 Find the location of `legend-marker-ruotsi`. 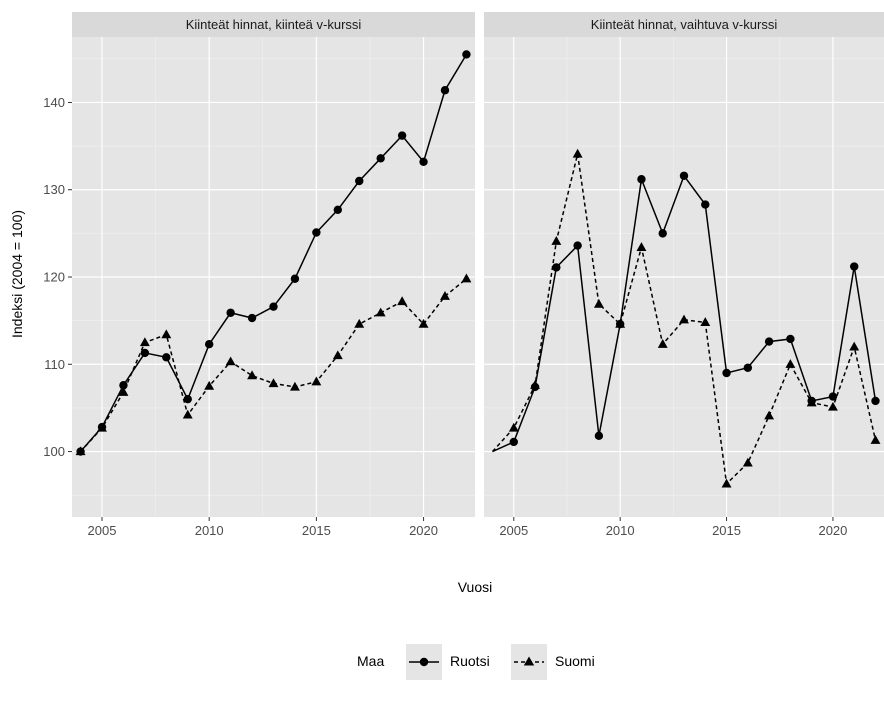

legend-marker-ruotsi is located at coordinates (424, 662).